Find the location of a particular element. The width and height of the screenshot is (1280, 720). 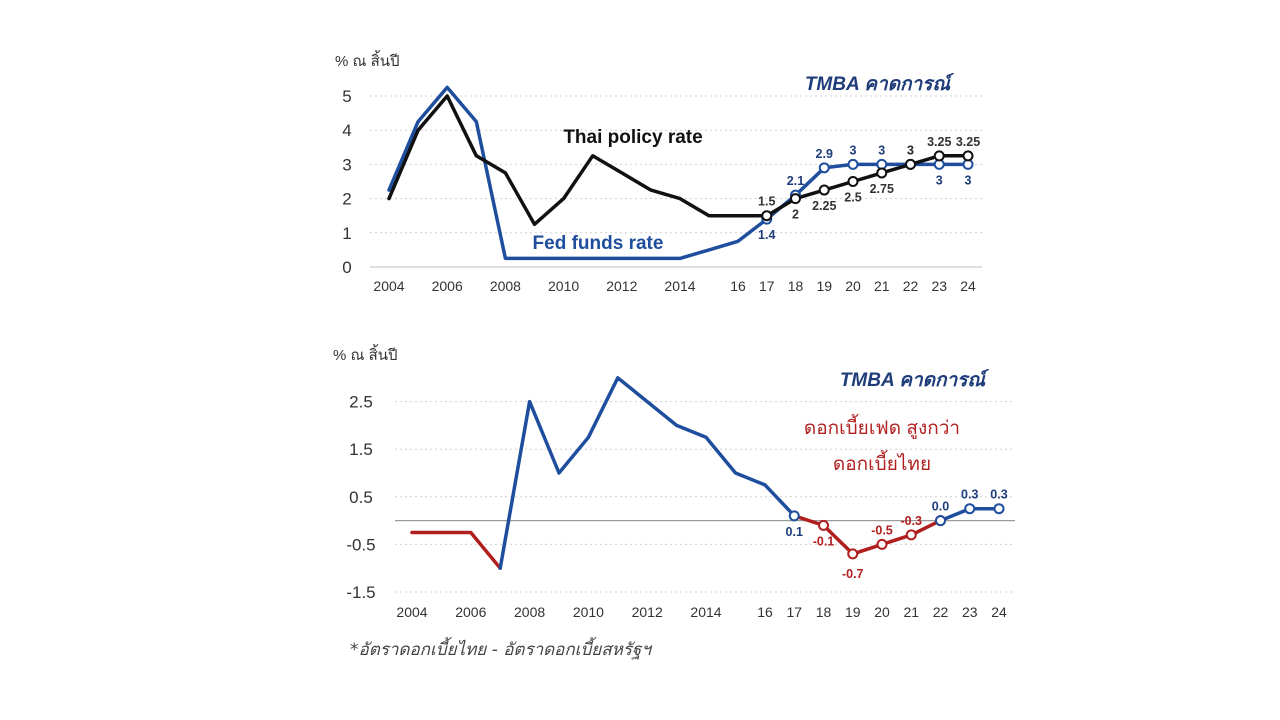

data-label: -0.3 is located at coordinates (911, 521).